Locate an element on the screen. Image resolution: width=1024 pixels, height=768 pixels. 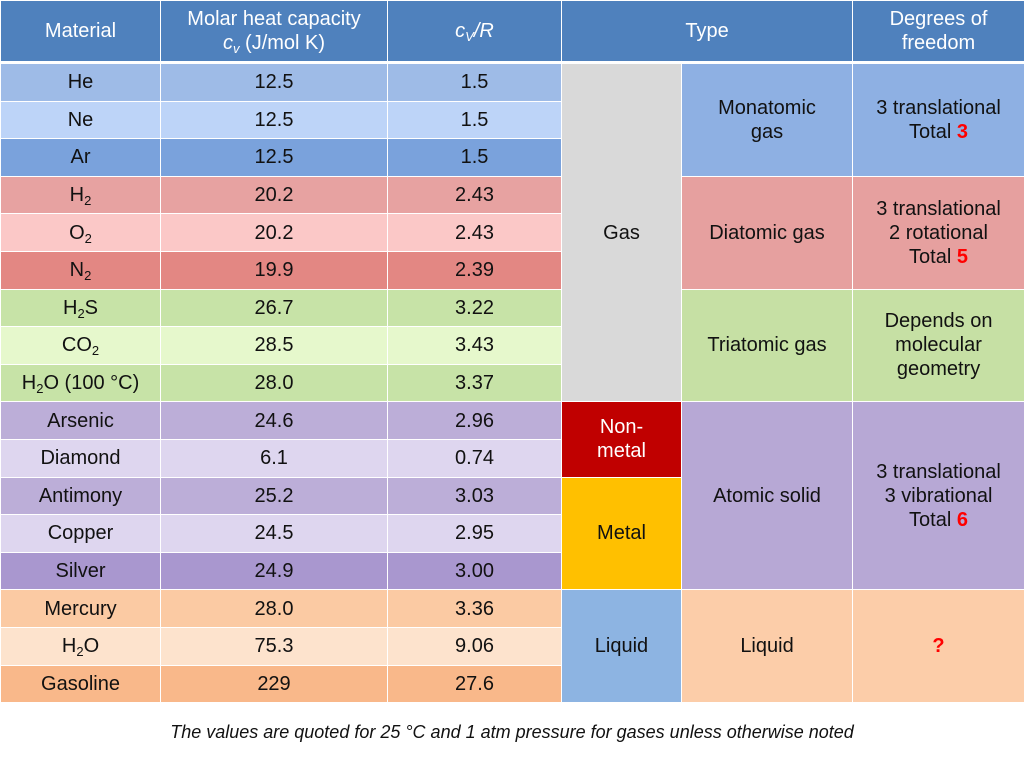
dof-diatomic-line1: 3 translational is located at coordinates (938, 208).